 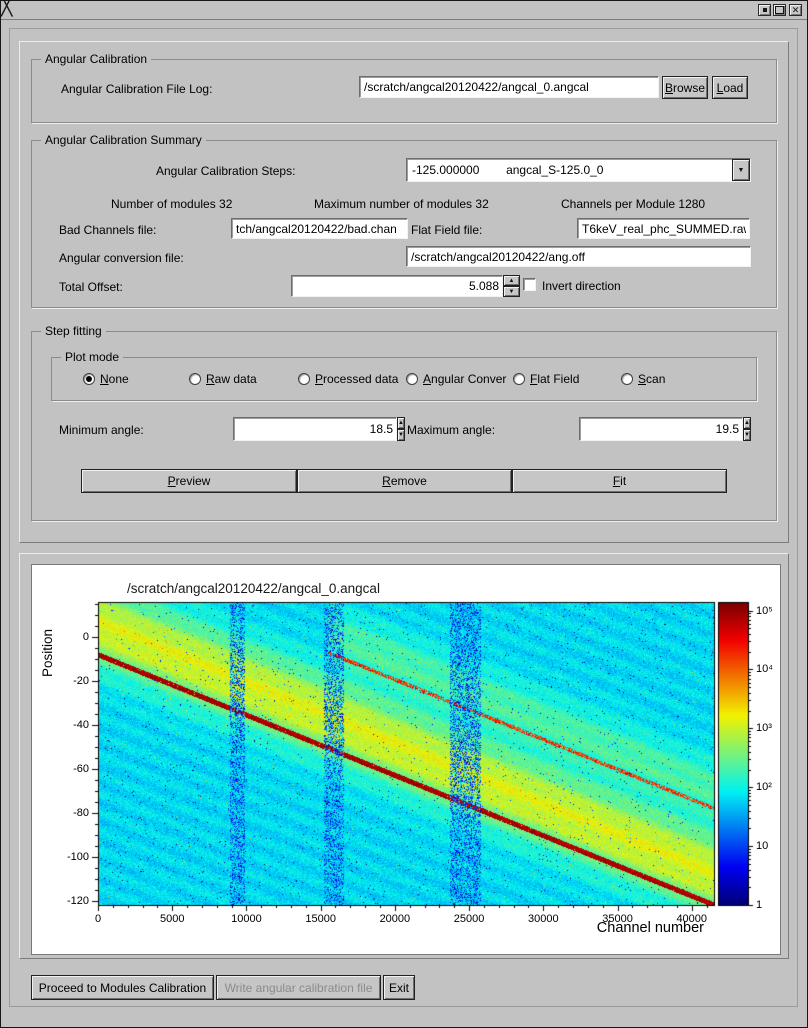 I want to click on angular-conversion-label: Angular conversion file:, so click(x=121, y=258).